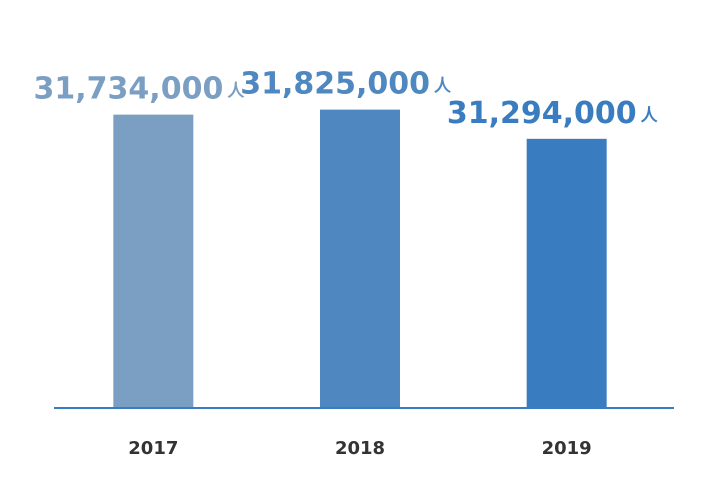 Image resolution: width=728 pixels, height=496 pixels. What do you see at coordinates (542, 113) in the screenshot?
I see `value-label: 31,294,000` at bounding box center [542, 113].